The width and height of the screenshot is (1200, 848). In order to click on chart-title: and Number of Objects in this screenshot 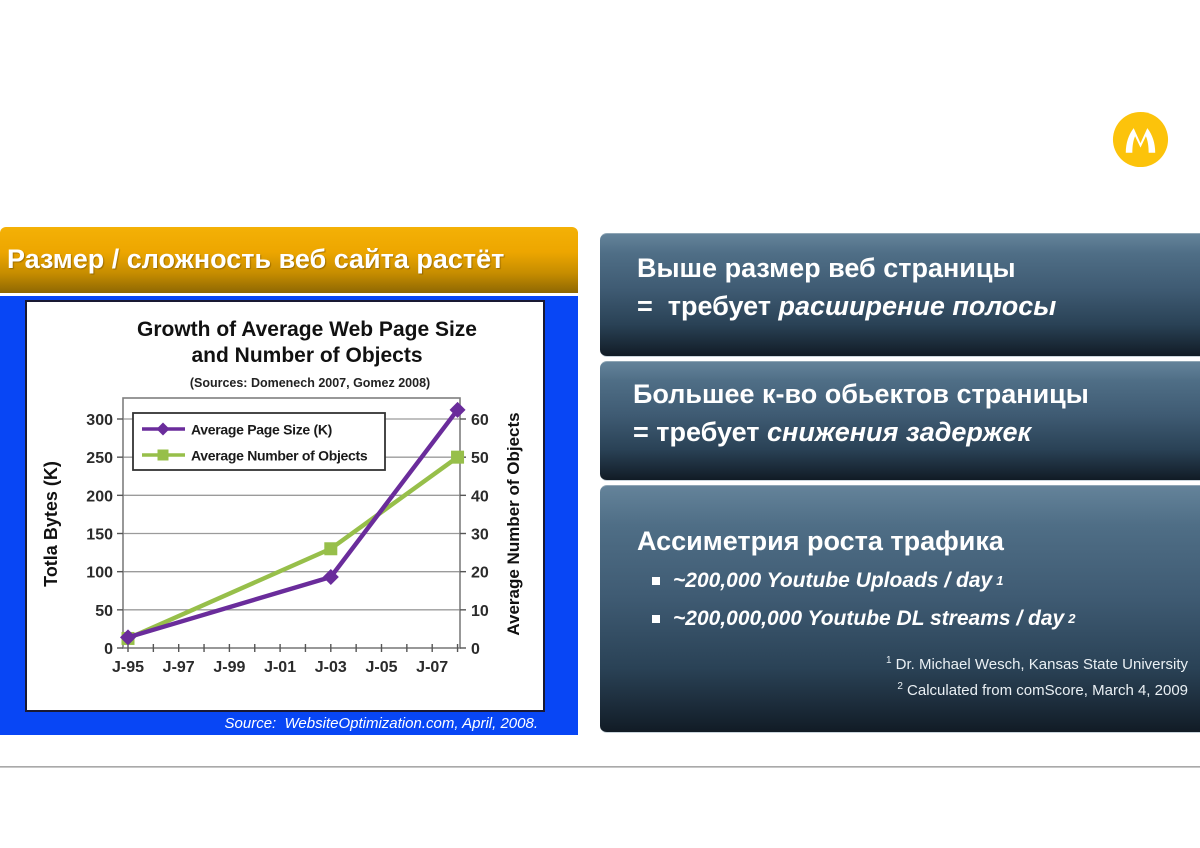, I will do `click(306, 355)`.